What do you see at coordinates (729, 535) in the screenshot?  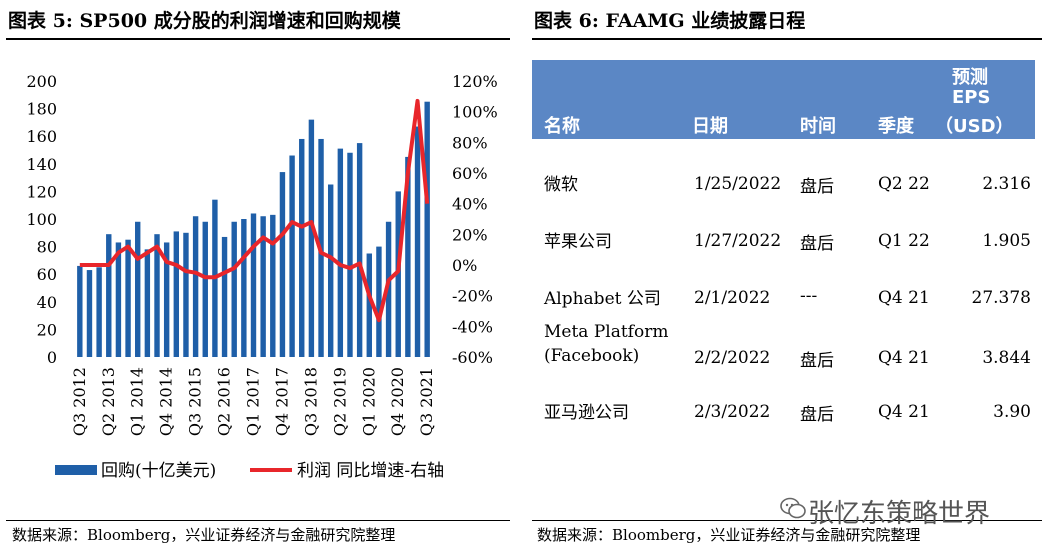 I see `right-source-note: 数据来源：Bloomberg，兴业证券经济与金融研究院整理` at bounding box center [729, 535].